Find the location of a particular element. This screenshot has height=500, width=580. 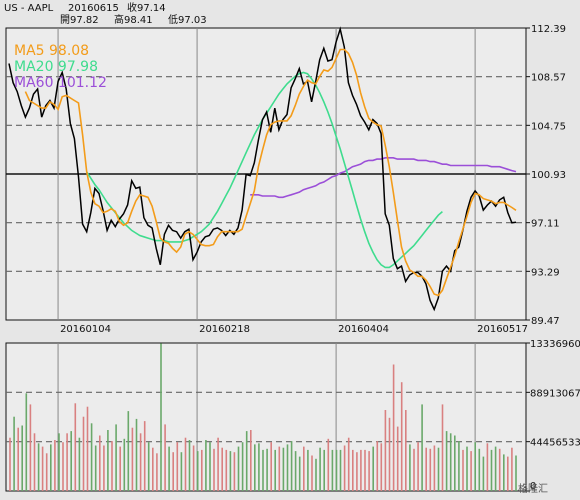

price-tick-label: 104.75 is located at coordinates (548, 126).